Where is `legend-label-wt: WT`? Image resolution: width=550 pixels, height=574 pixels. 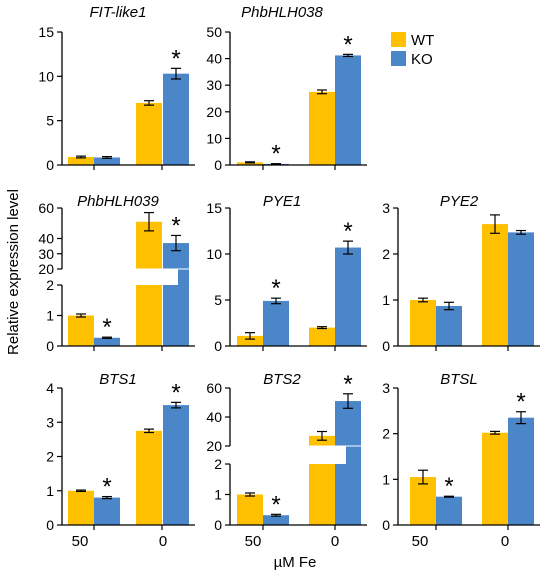 legend-label-wt: WT is located at coordinates (422, 40).